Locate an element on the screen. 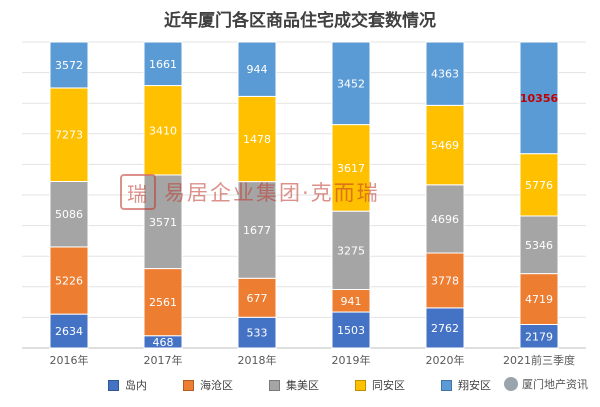  data-label: 3452 is located at coordinates (351, 83).